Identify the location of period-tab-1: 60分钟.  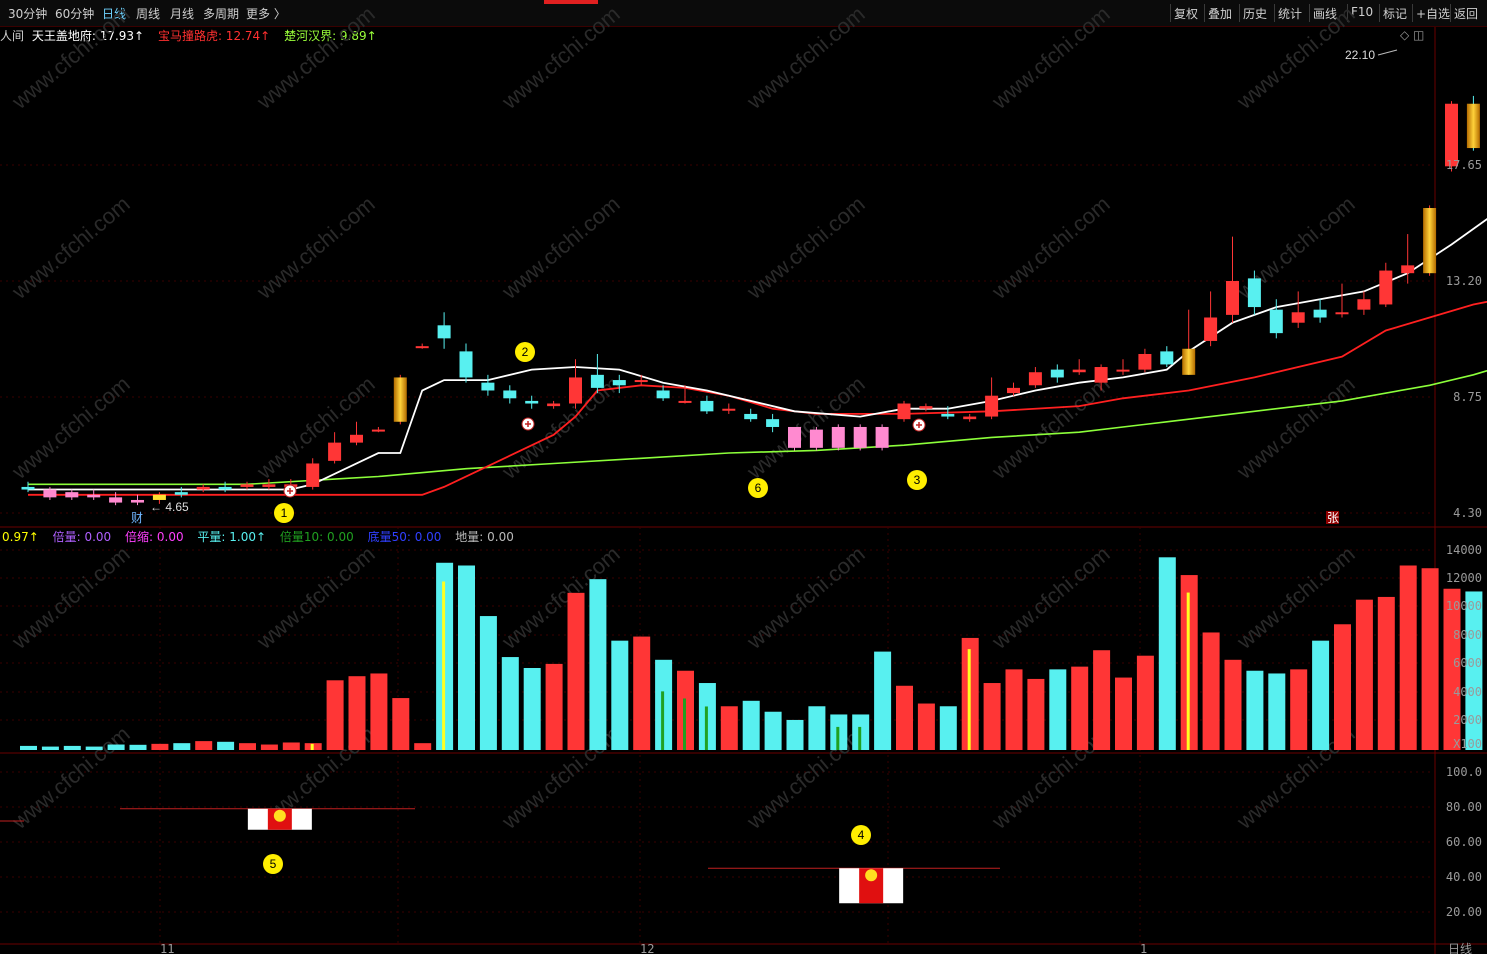
(75, 14).